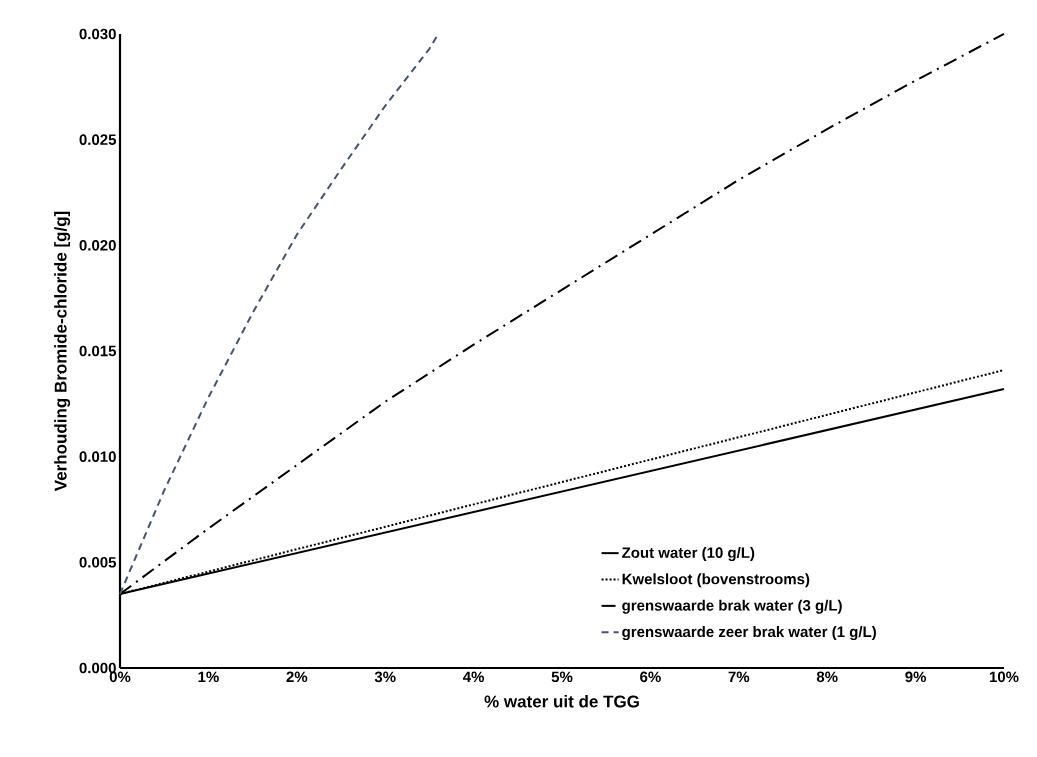 The width and height of the screenshot is (1037, 757). I want to click on legend-label: Kwelsloot (bovenstrooms), so click(716, 580).